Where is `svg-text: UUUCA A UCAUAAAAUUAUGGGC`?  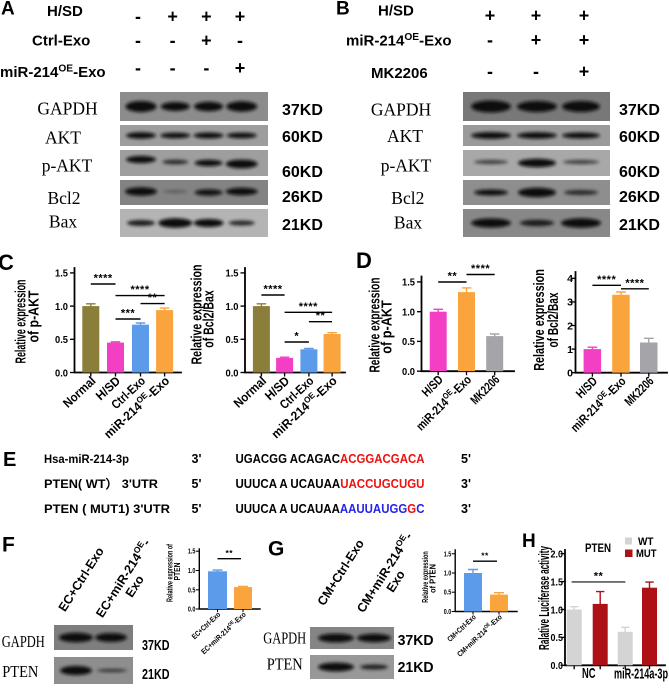
svg-text: UUUCA A UCAUAAAAUUAUGGGC is located at coordinates (331, 508).